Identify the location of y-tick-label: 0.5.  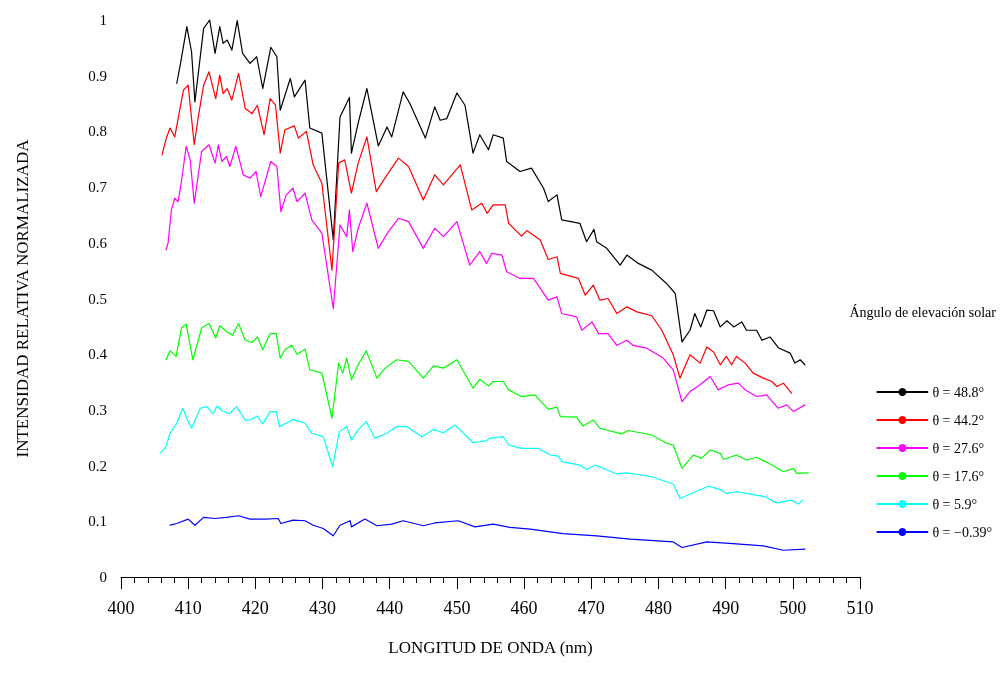
(97, 298).